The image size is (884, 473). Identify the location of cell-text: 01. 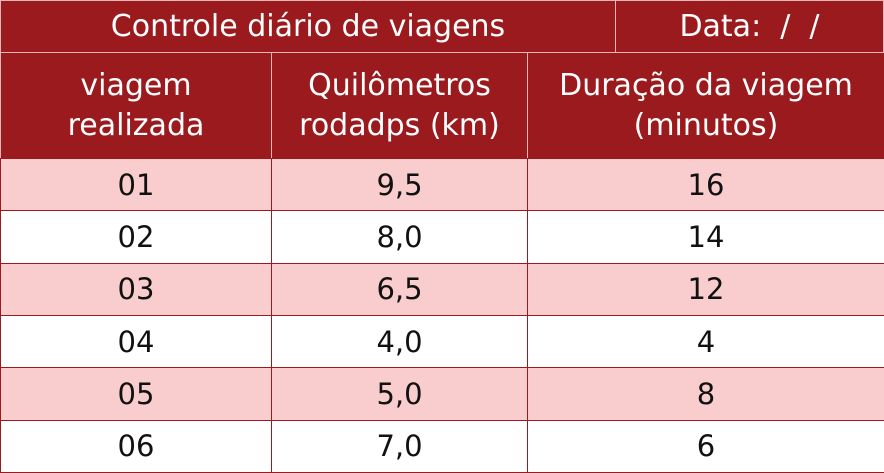
(136, 184).